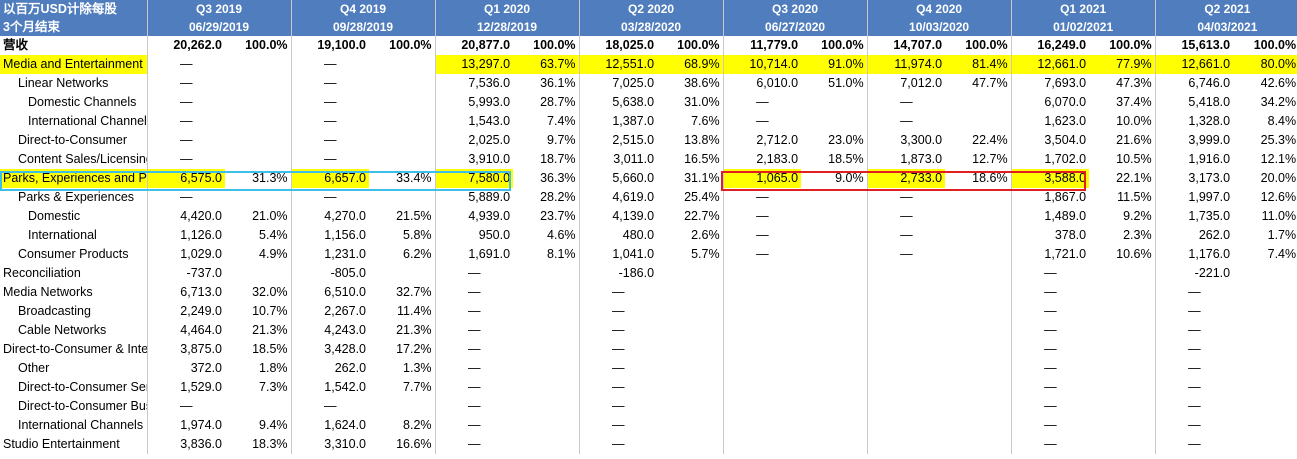 The height and width of the screenshot is (459, 1297). Describe the element at coordinates (74, 45) in the screenshot. I see `row-label-cell: 营收` at that location.